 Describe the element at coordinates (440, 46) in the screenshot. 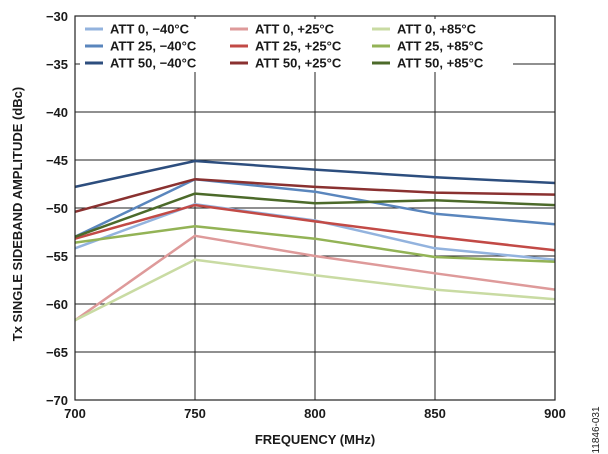

I see `legend-label: ATT 25, +85°C` at that location.